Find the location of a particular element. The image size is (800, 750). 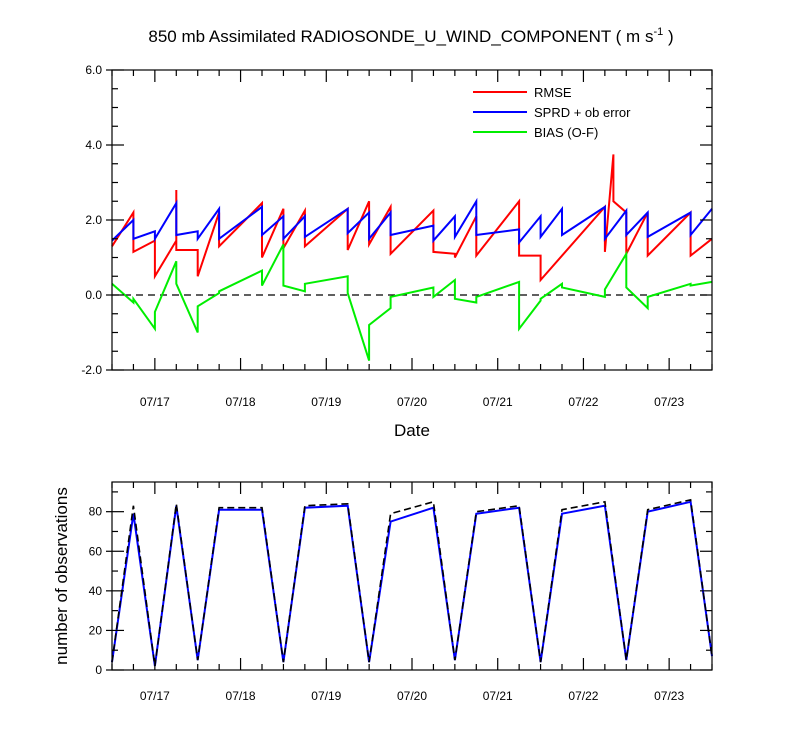

top-series-bias-o-f is located at coordinates (412, 302).